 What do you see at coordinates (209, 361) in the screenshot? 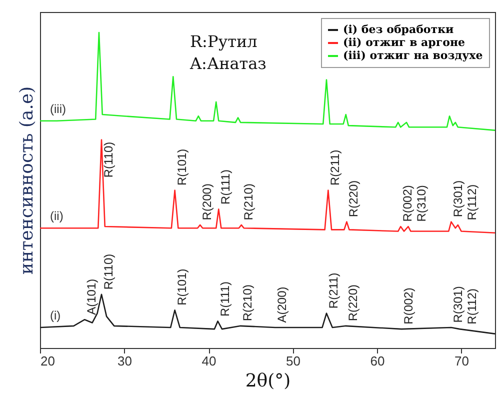
I see `x-tick-label: 40` at bounding box center [209, 361].